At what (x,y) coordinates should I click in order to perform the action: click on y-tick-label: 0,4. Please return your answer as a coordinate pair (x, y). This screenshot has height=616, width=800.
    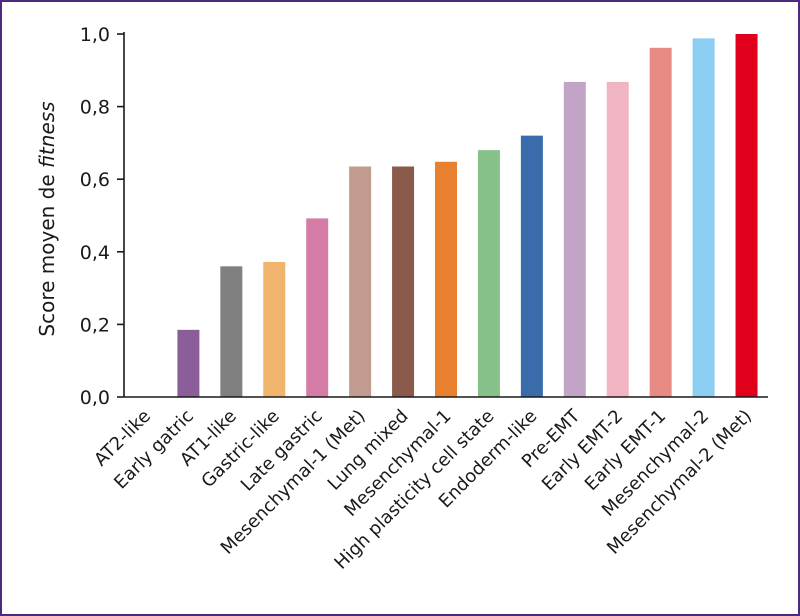
    Looking at the image, I should click on (95, 253).